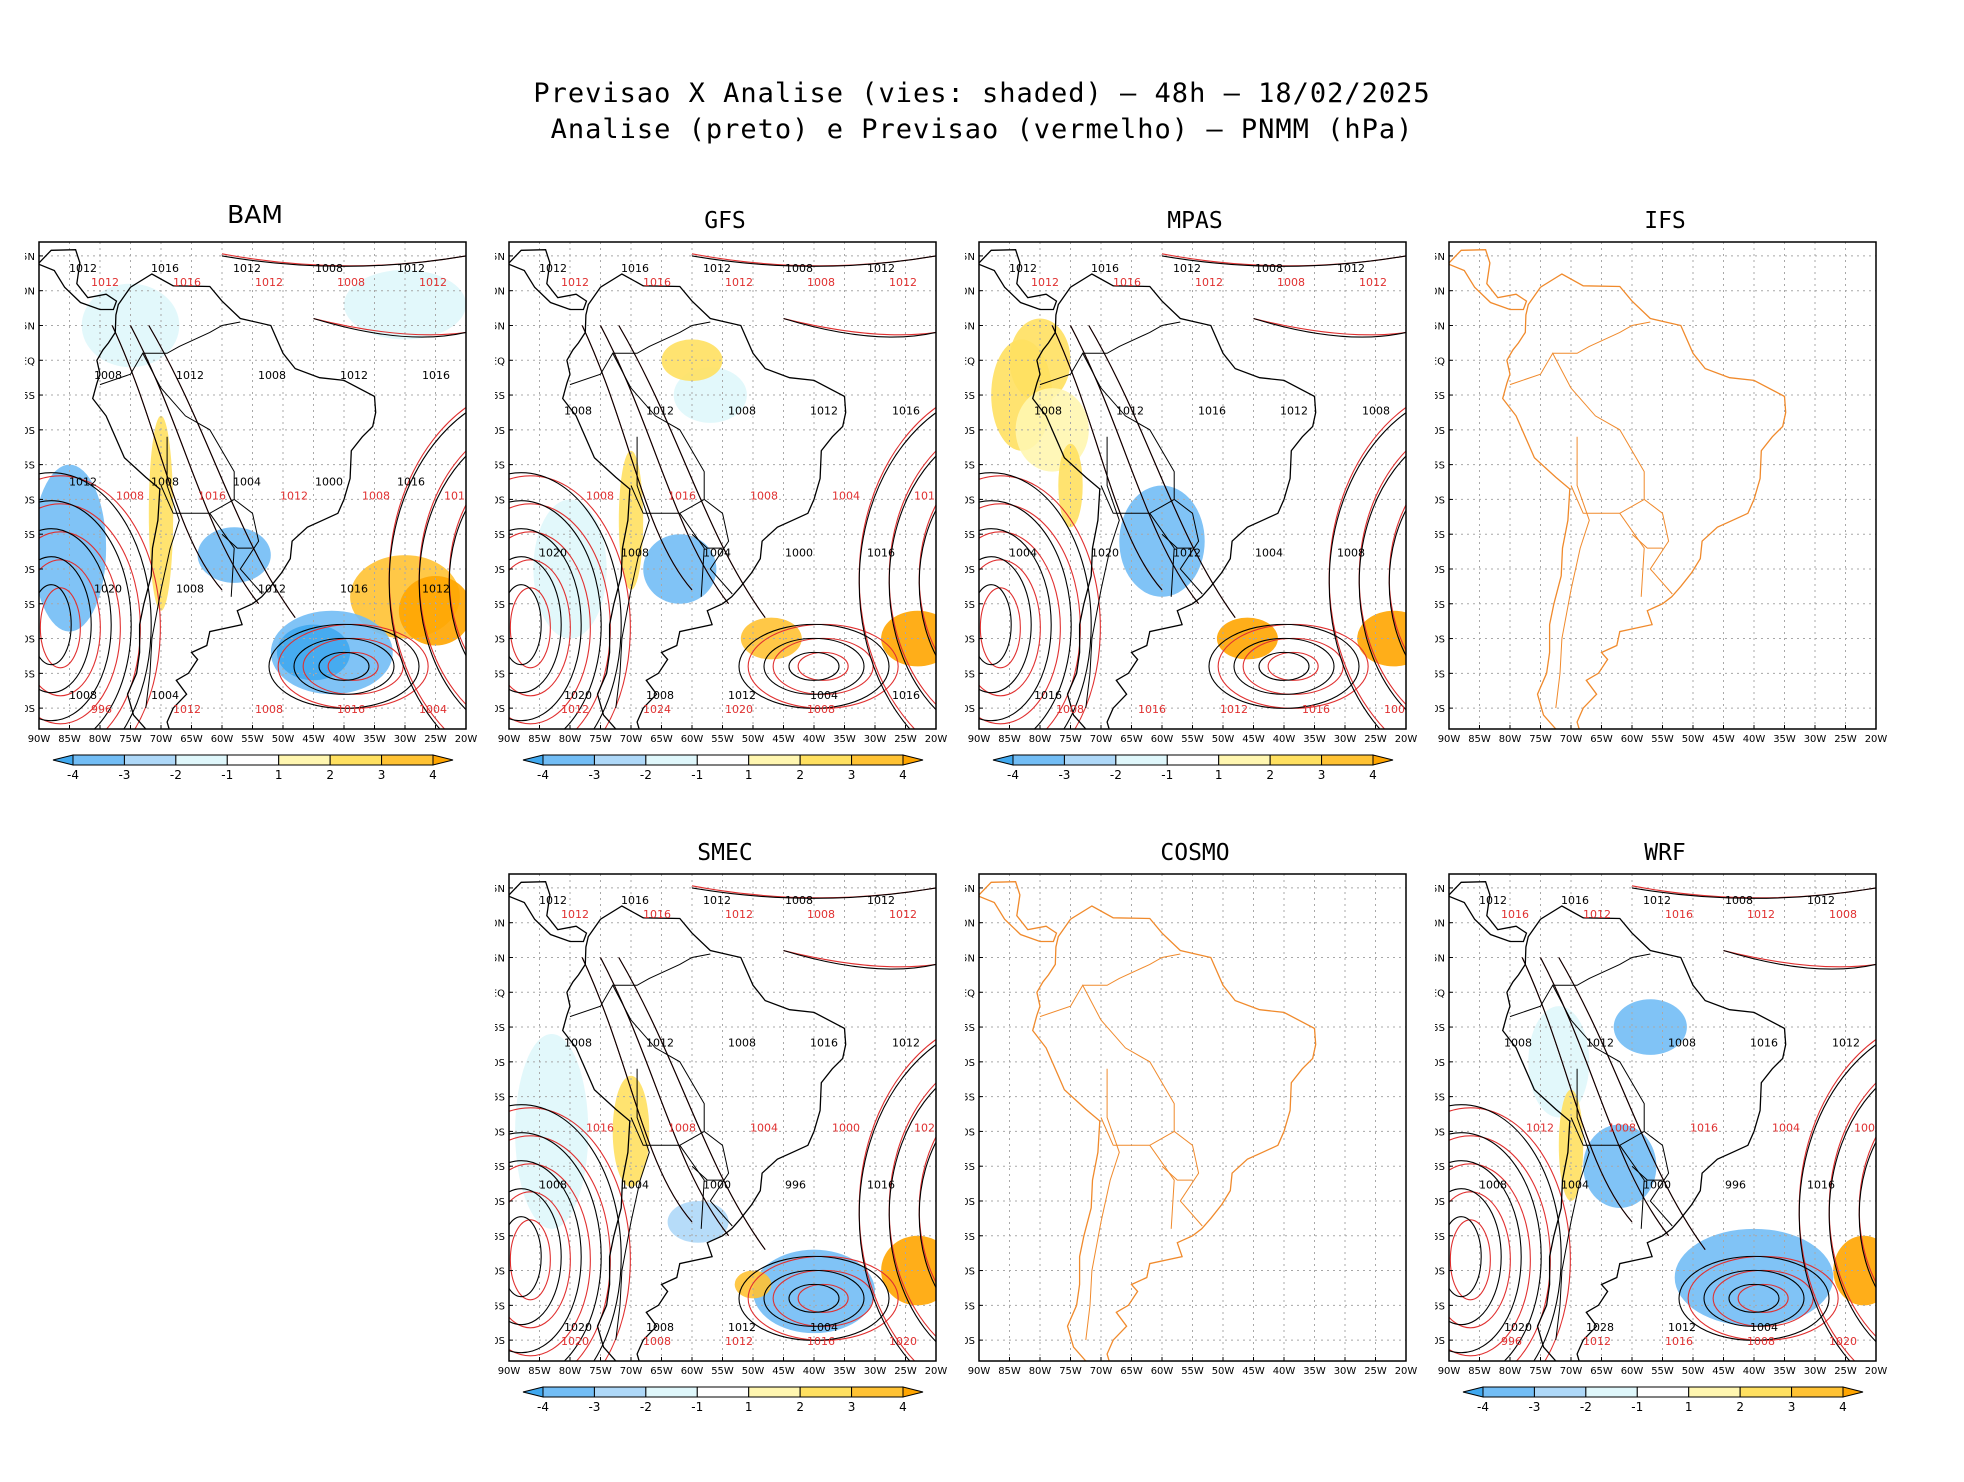 This screenshot has height=1482, width=1964. What do you see at coordinates (1064, 775) in the screenshot?
I see `colorbar-label: -3` at bounding box center [1064, 775].